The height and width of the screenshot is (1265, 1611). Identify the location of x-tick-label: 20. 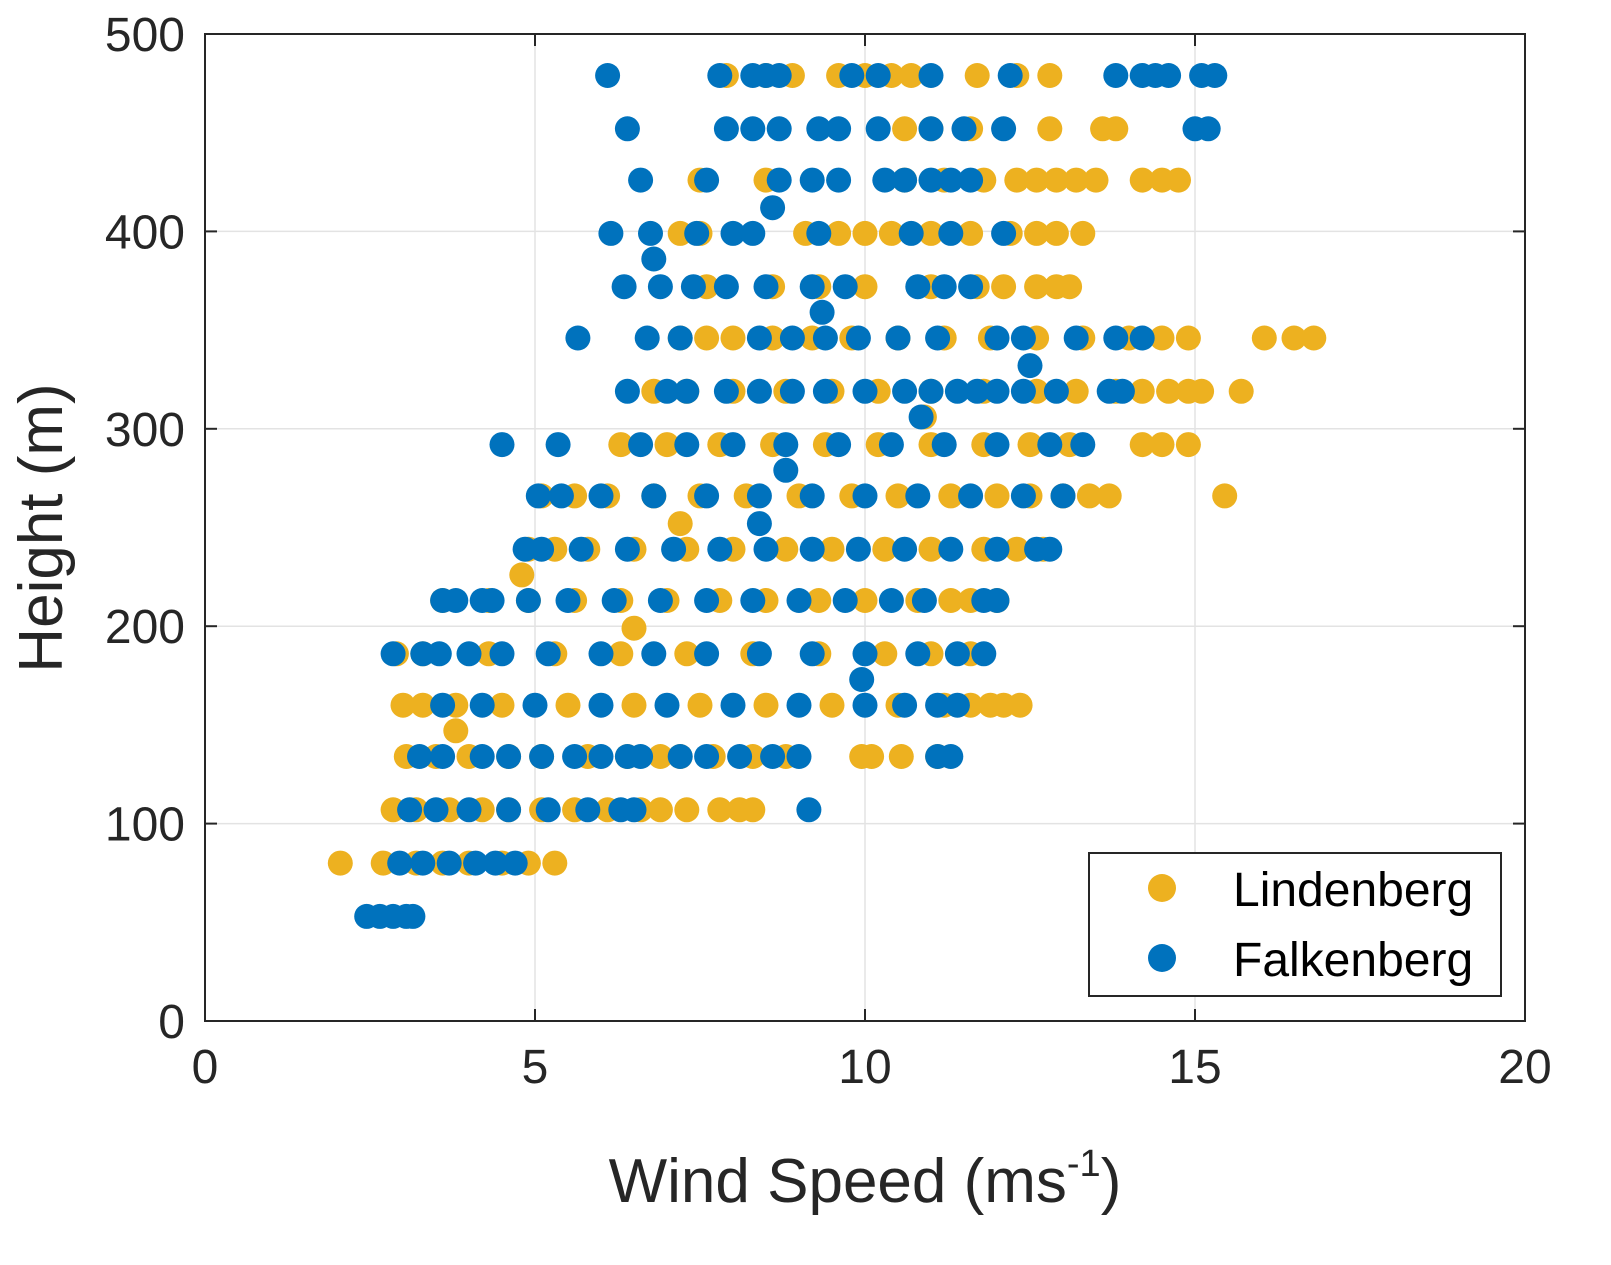
(1524, 1067).